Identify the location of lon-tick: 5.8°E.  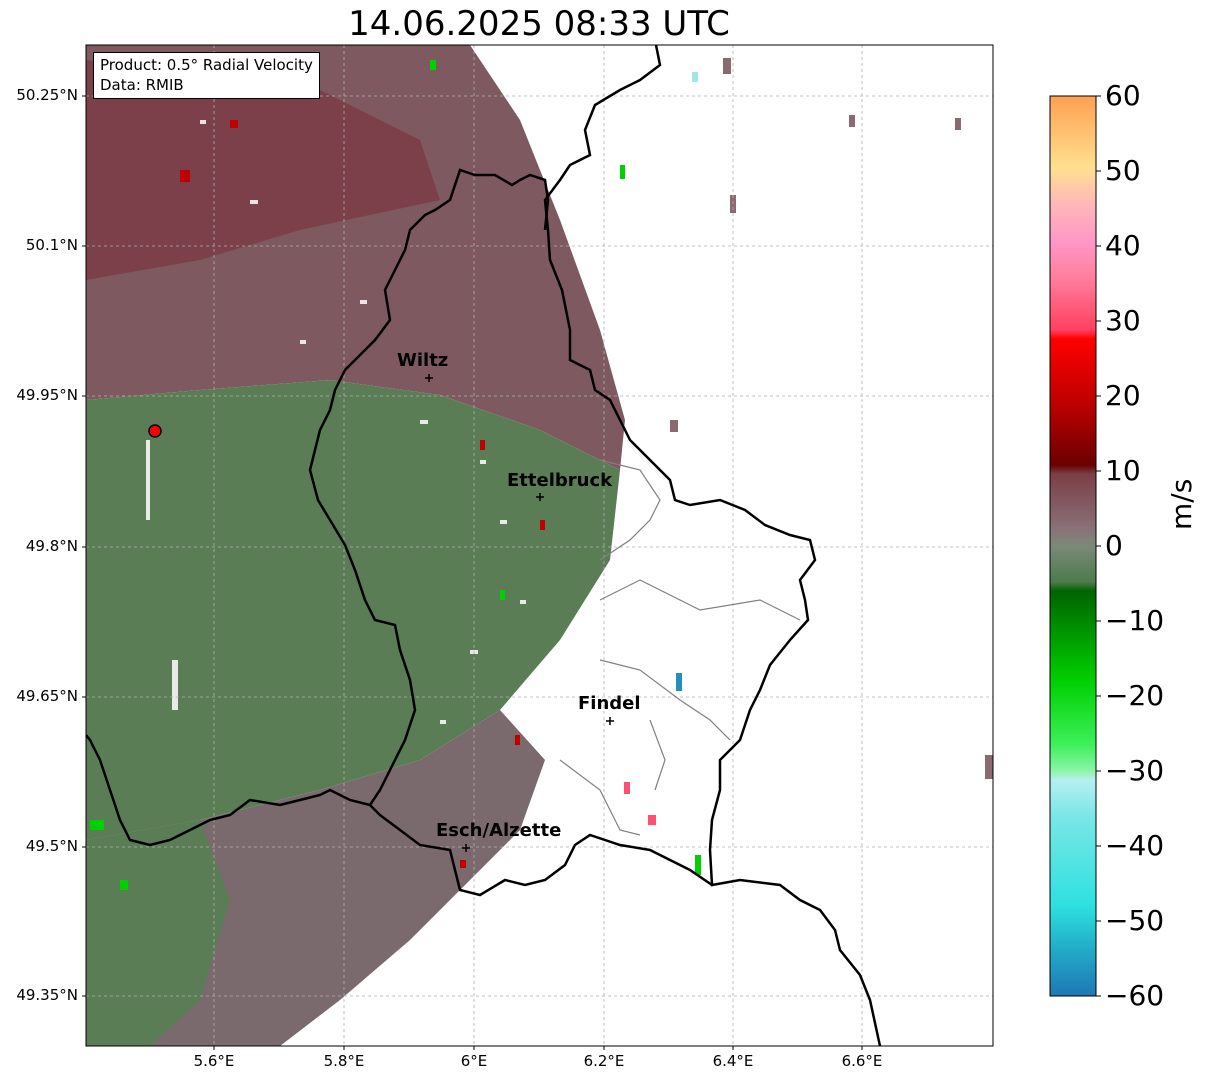
(344, 1061).